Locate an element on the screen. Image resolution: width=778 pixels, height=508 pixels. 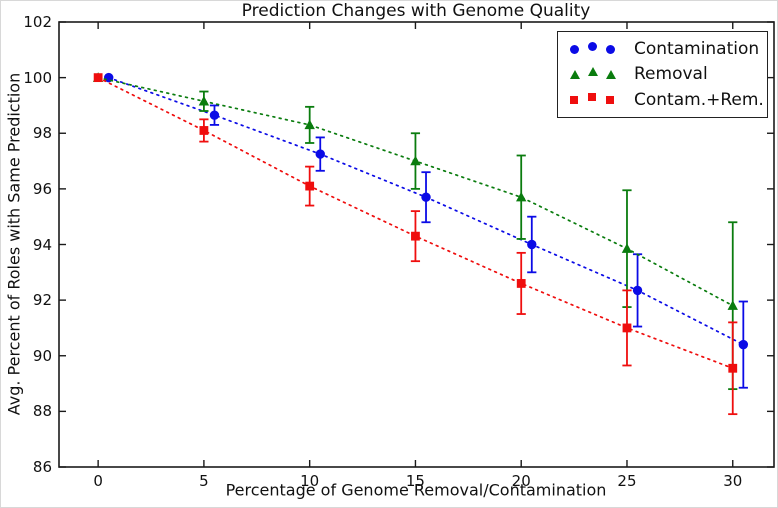
y-tick-label: 96 is located at coordinates (42, 188).